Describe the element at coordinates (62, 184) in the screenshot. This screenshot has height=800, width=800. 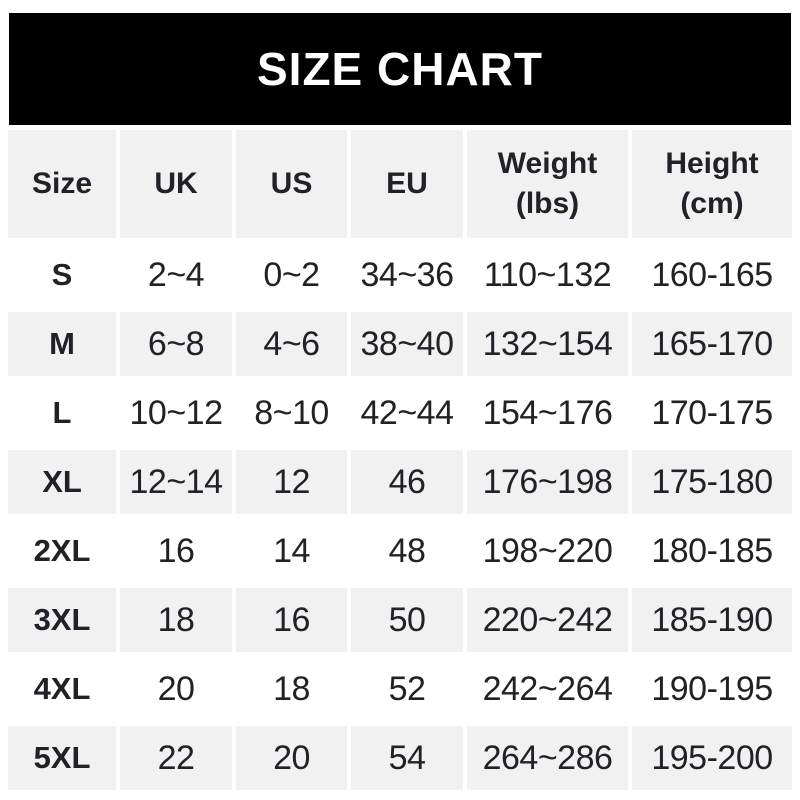
I see `column-header-size: Size` at that location.